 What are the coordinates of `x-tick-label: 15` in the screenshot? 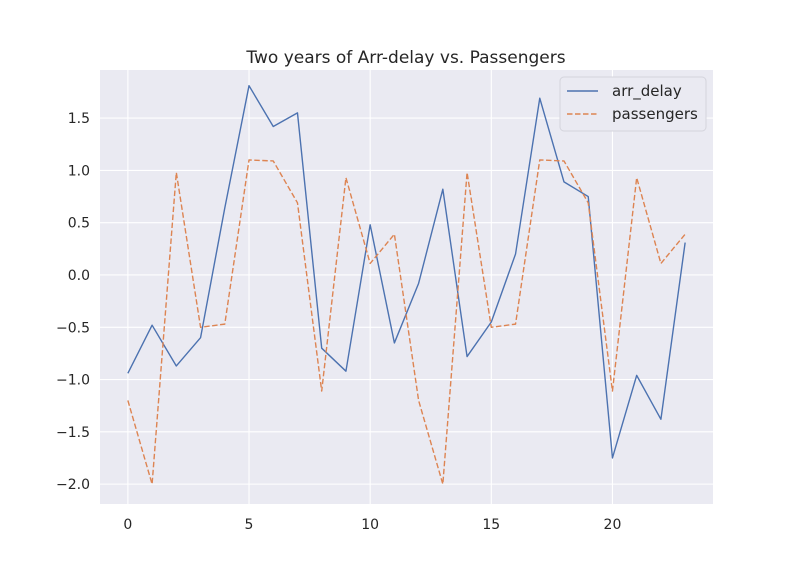 It's located at (491, 525).